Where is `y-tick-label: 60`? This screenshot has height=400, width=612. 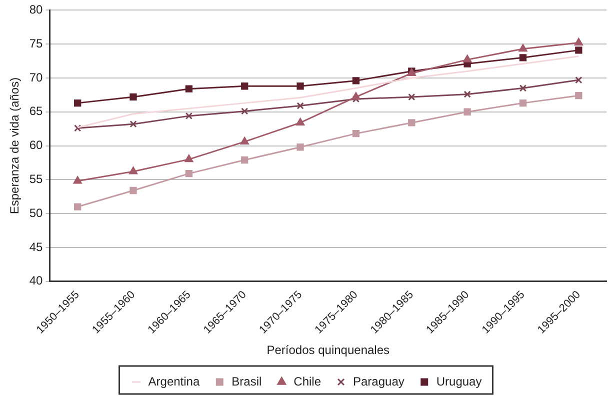
y-tick-label: 60 is located at coordinates (36, 145).